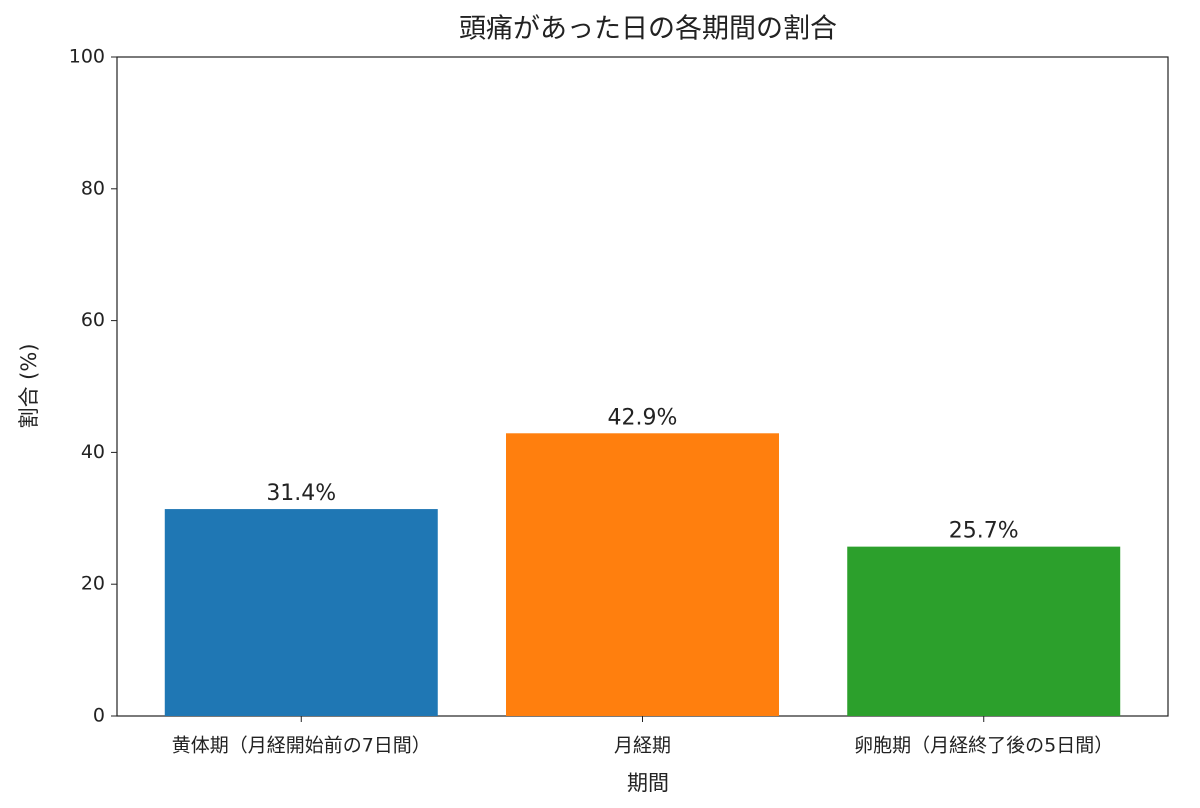 The height and width of the screenshot is (808, 1200). Describe the element at coordinates (93, 188) in the screenshot. I see `y-tick-label: 80` at that location.